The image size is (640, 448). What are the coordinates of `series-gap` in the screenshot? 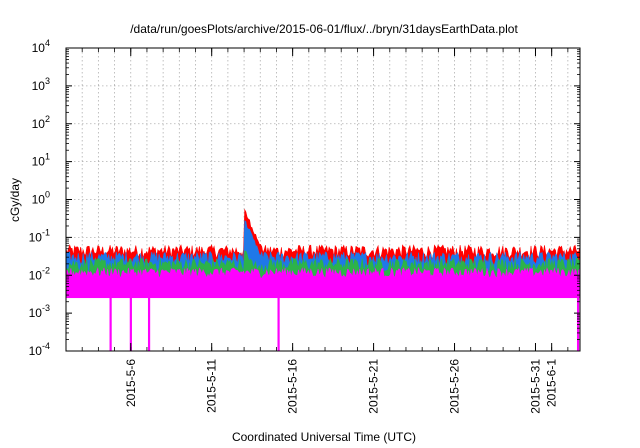 It's located at (323, 324).